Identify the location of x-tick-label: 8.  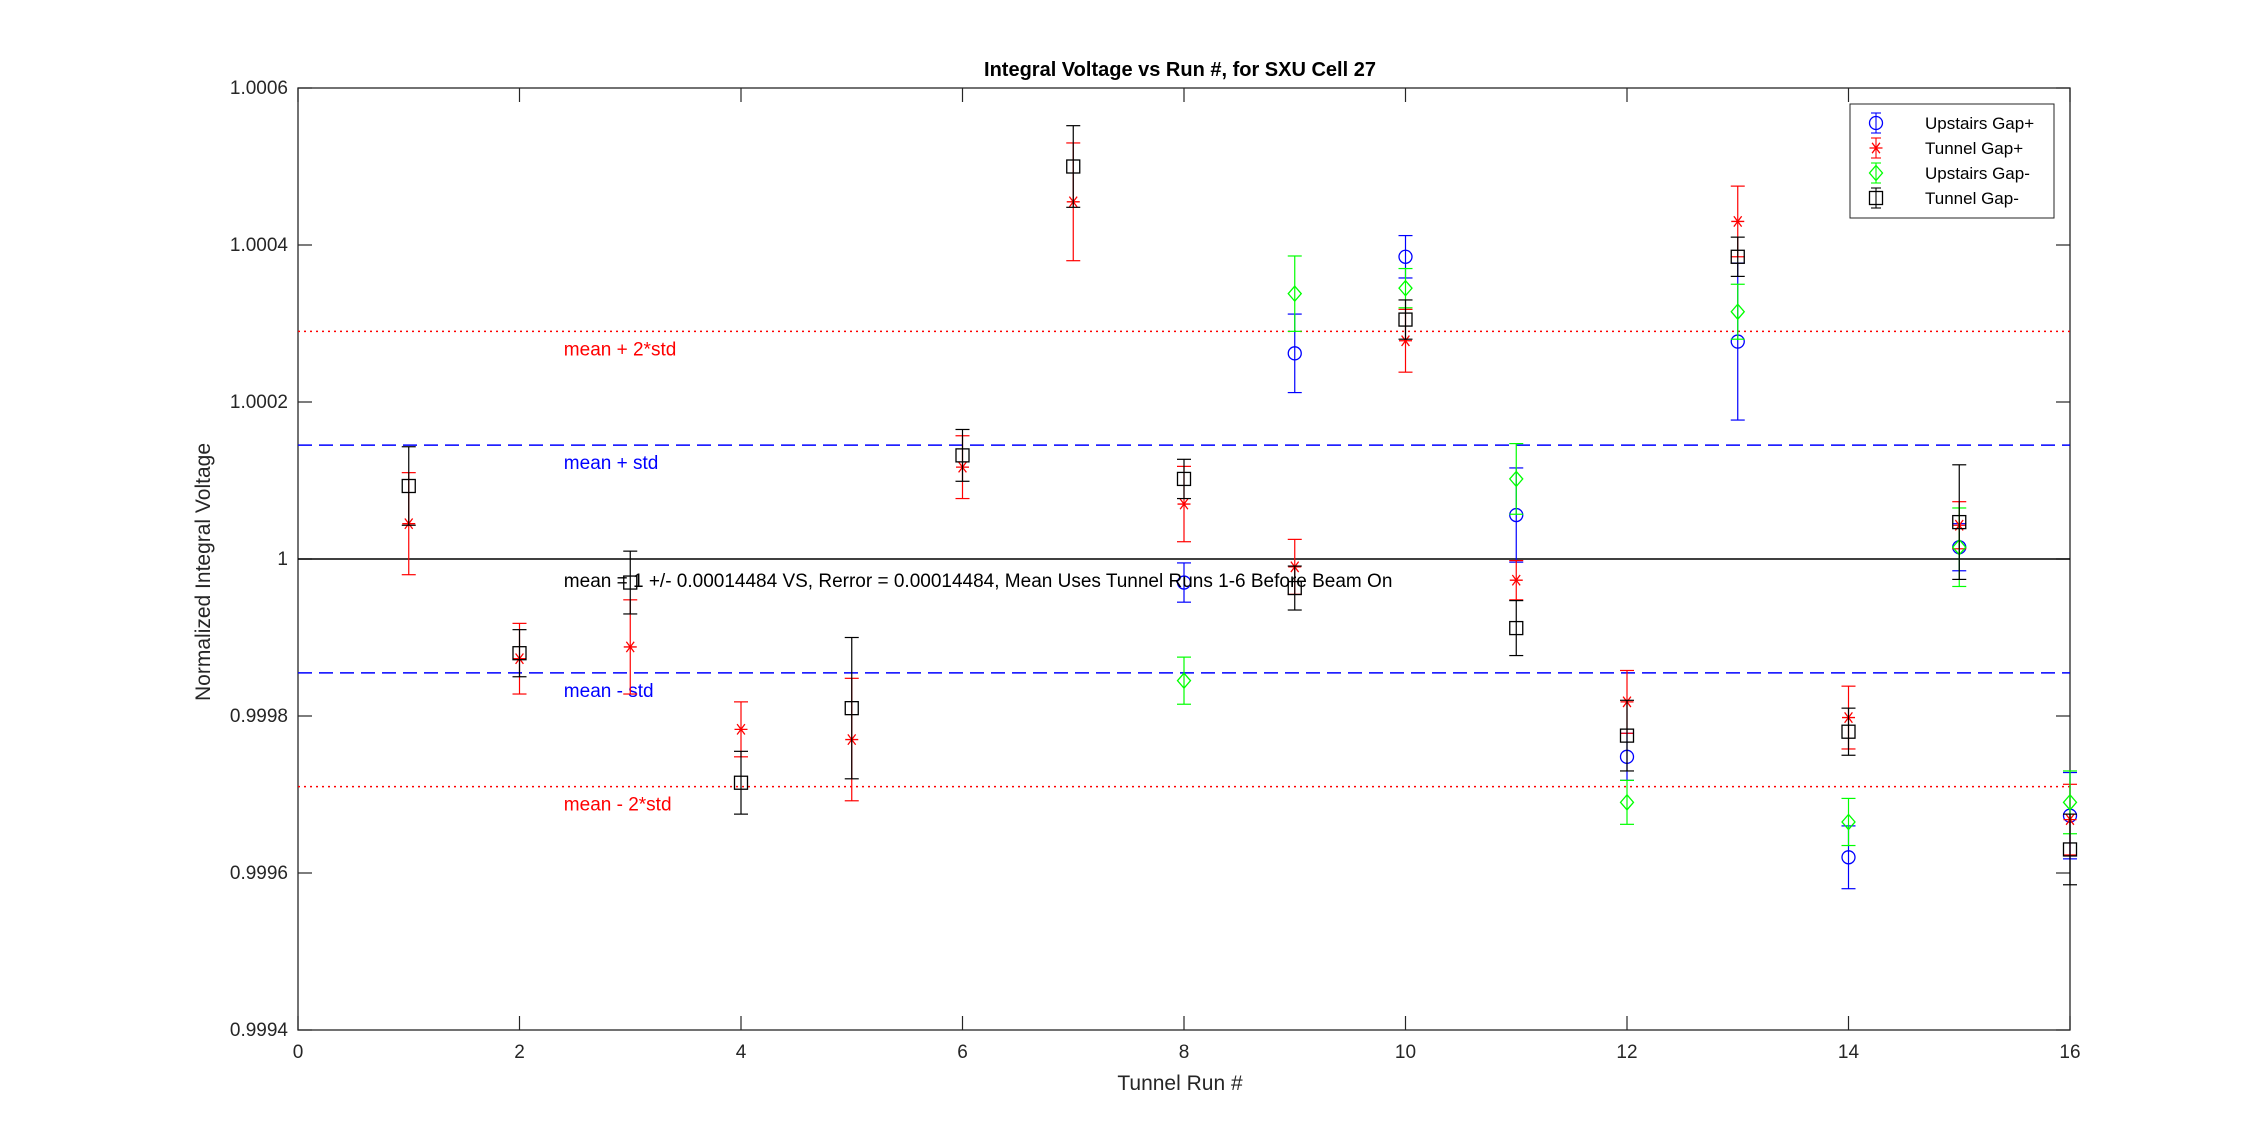
(1184, 1052).